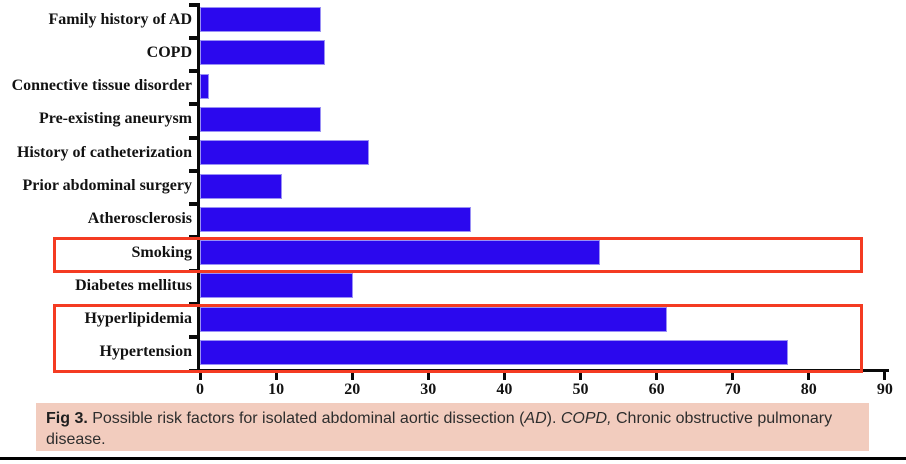  I want to click on x-tick-label: 90, so click(884, 389).